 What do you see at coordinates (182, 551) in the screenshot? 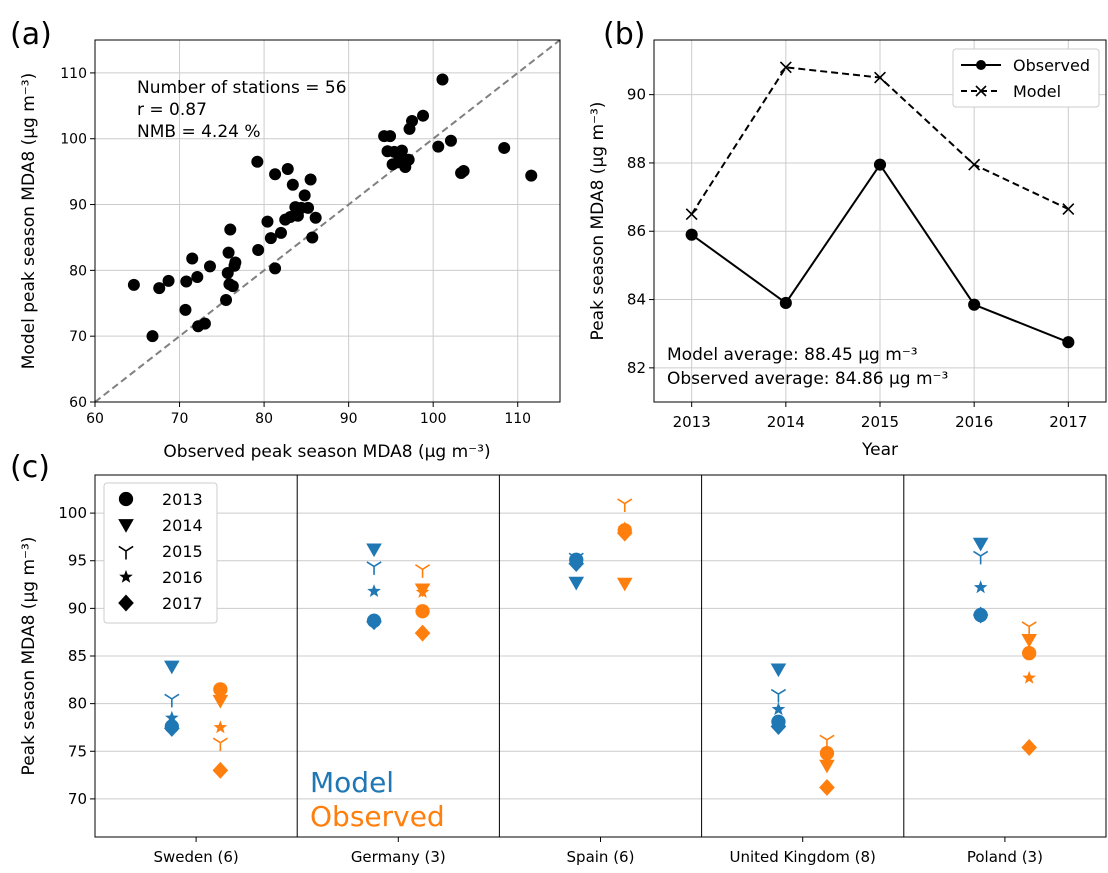
I see `legend-year-label: 2015` at bounding box center [182, 551].